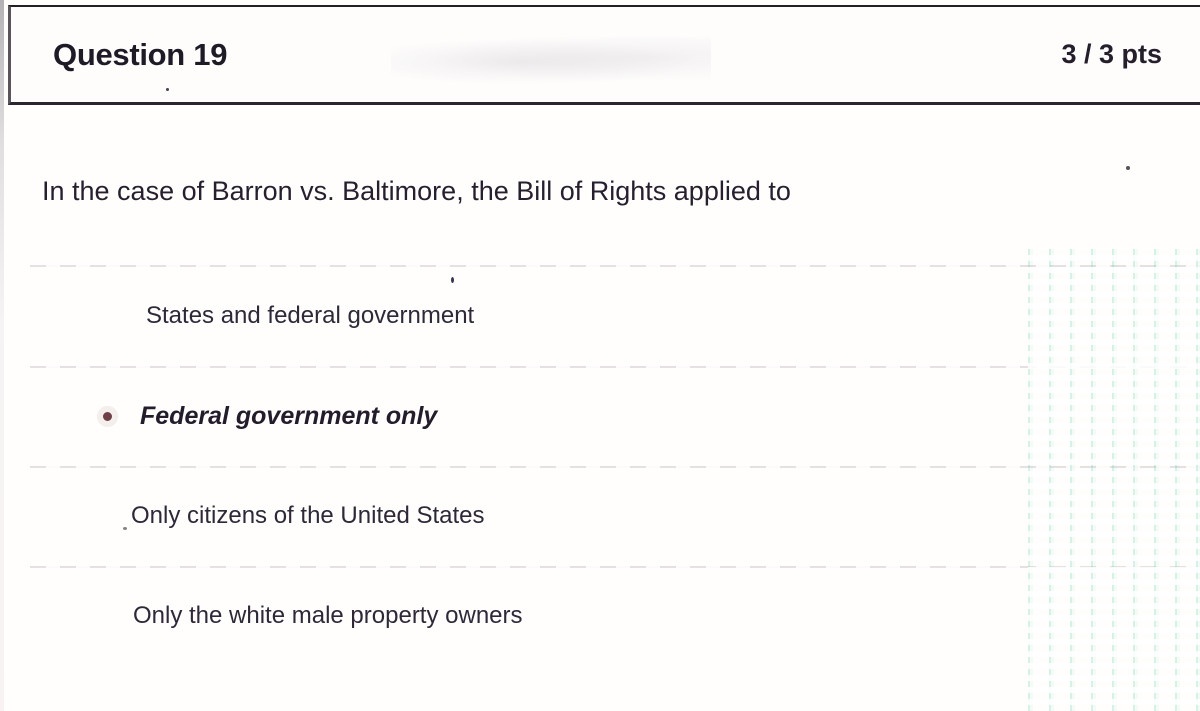 Image resolution: width=1200 pixels, height=711 pixels. Describe the element at coordinates (2, 355) in the screenshot. I see `scan-edge-artifact` at that location.